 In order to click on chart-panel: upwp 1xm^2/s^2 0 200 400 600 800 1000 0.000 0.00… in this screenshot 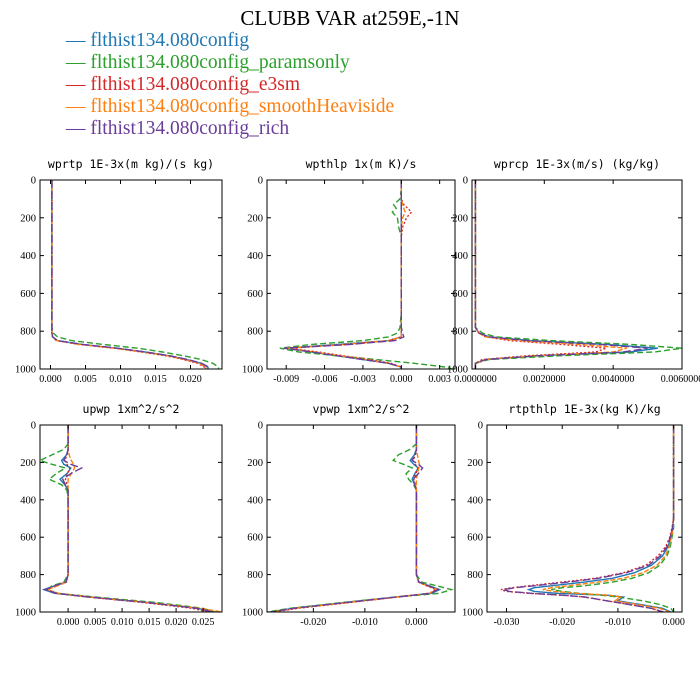, I will do `click(119, 515)`.